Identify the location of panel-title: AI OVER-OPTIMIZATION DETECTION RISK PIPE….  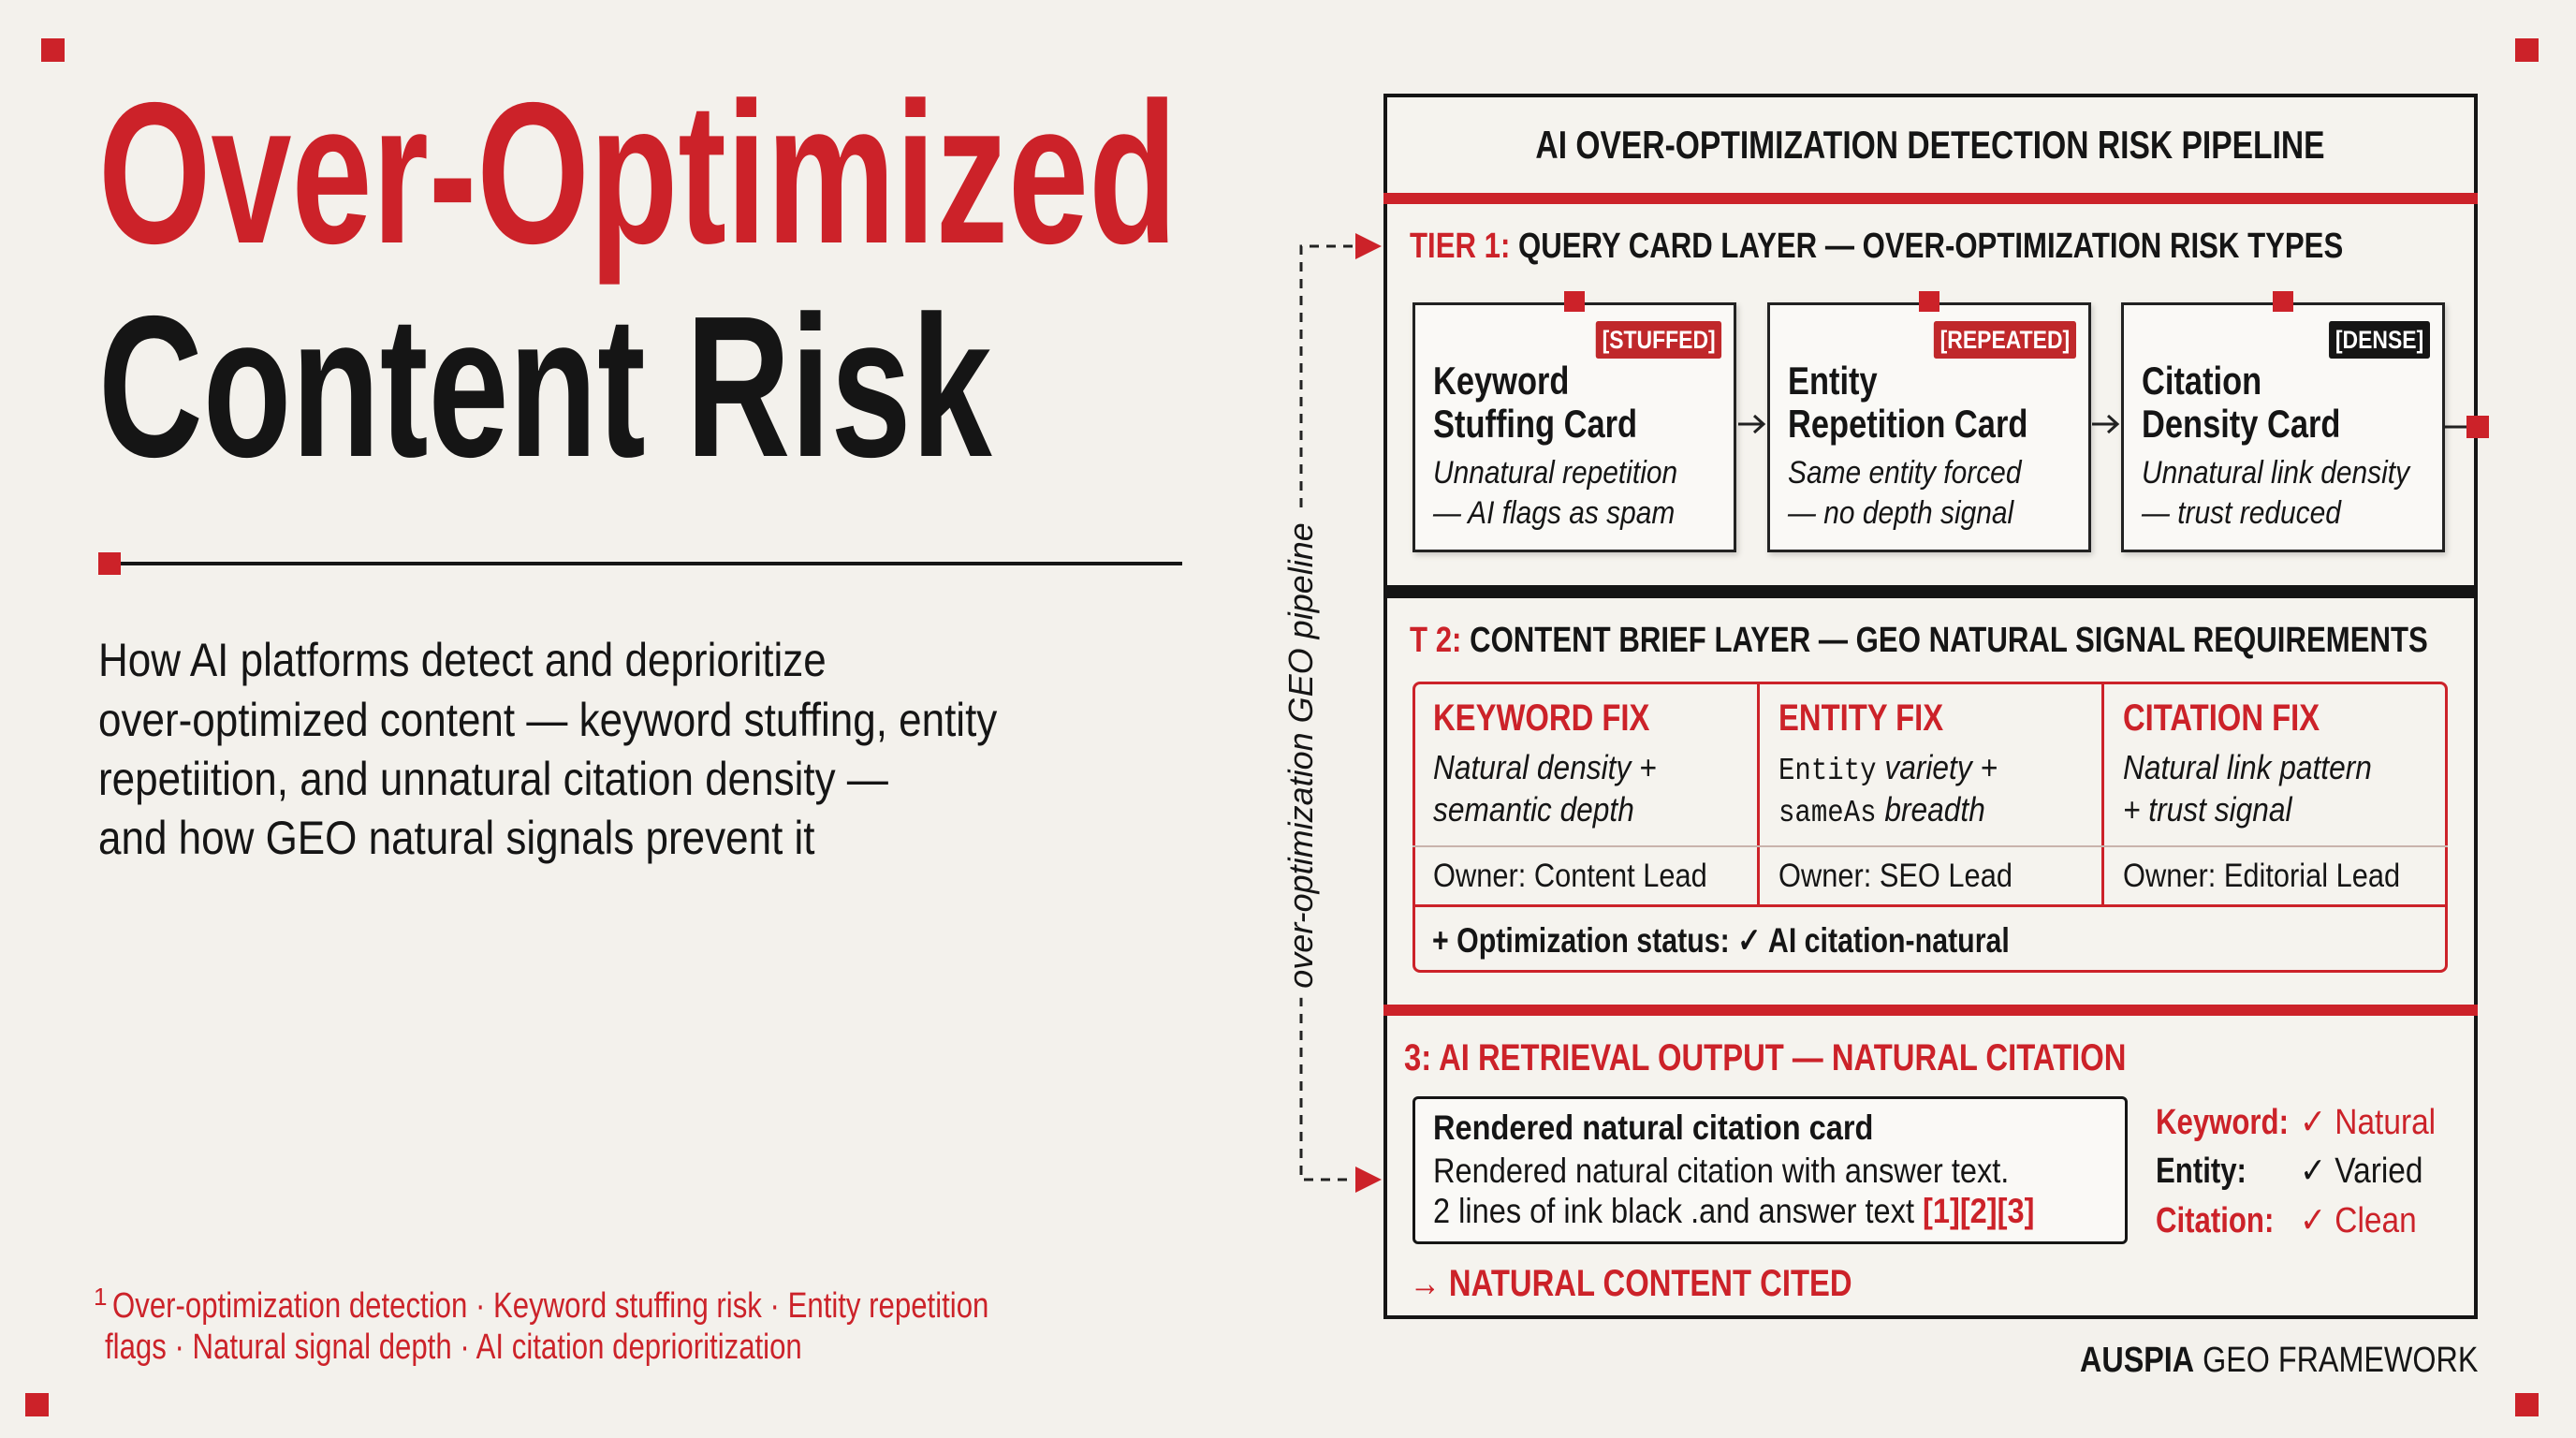
(1930, 145).